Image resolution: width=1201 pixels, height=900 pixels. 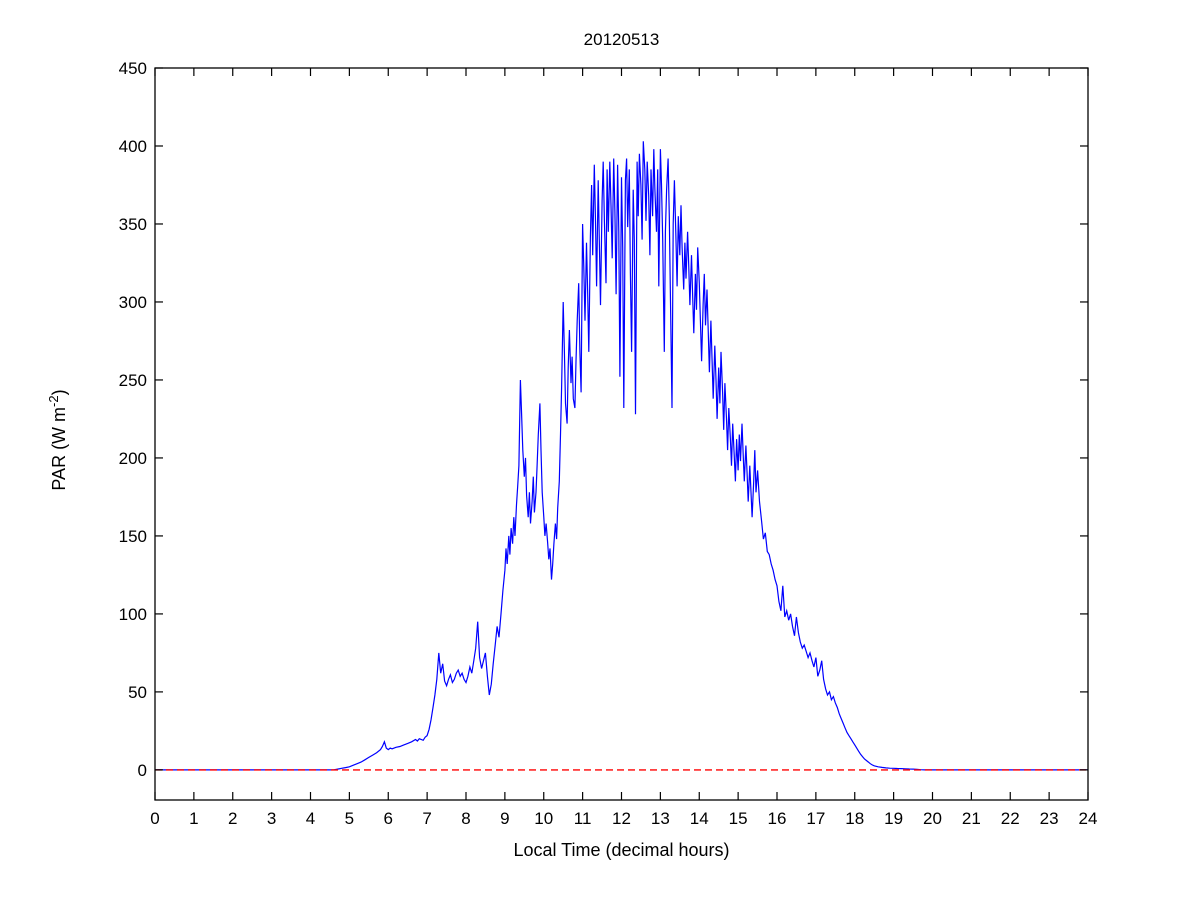 I want to click on y-tick-label: 0, so click(x=142, y=770).